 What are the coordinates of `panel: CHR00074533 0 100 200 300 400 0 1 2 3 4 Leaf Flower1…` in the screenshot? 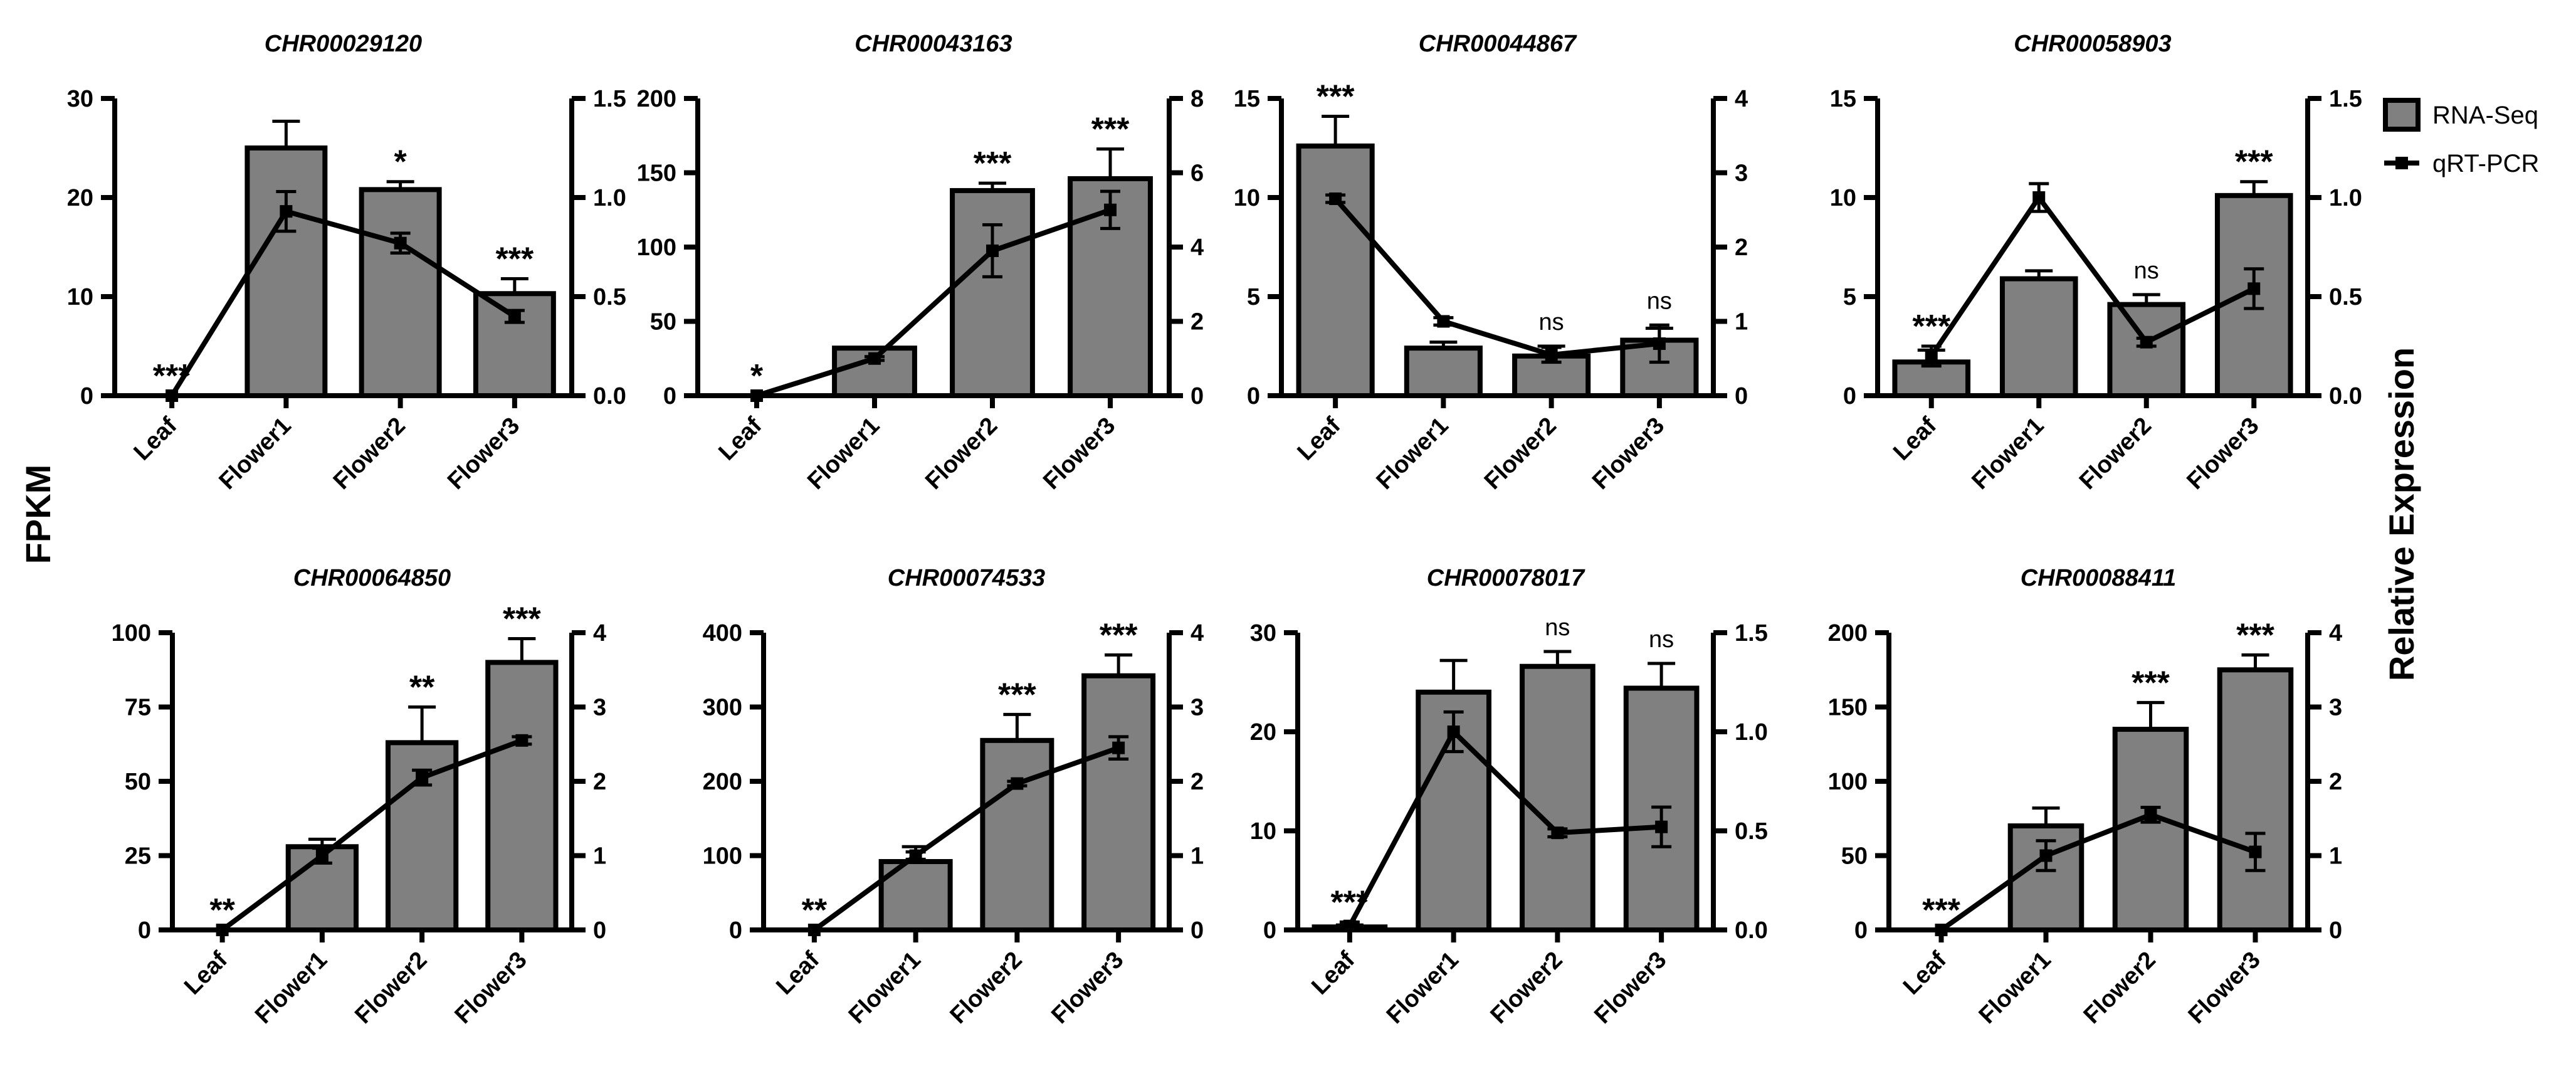 It's located at (953, 797).